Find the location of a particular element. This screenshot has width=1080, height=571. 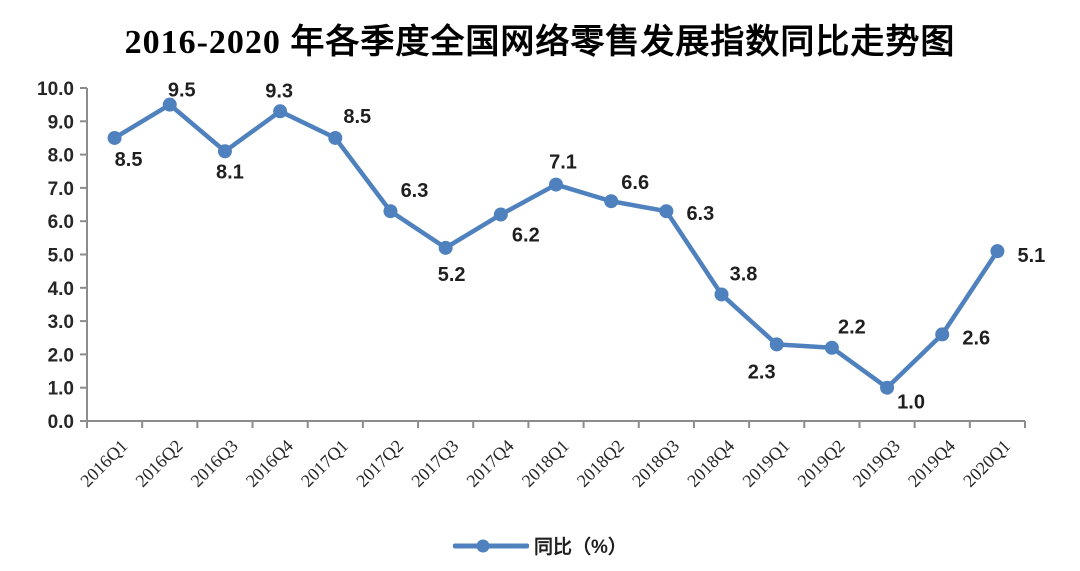

y-axis-label: 8.0 is located at coordinates (61, 156).